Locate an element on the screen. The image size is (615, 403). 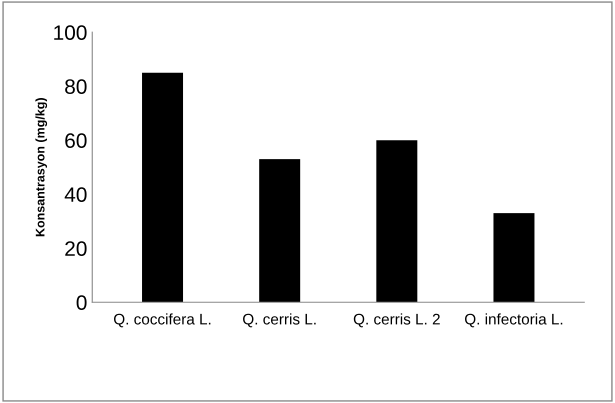
x-tick-label: Q. infectoria L. is located at coordinates (513, 320).